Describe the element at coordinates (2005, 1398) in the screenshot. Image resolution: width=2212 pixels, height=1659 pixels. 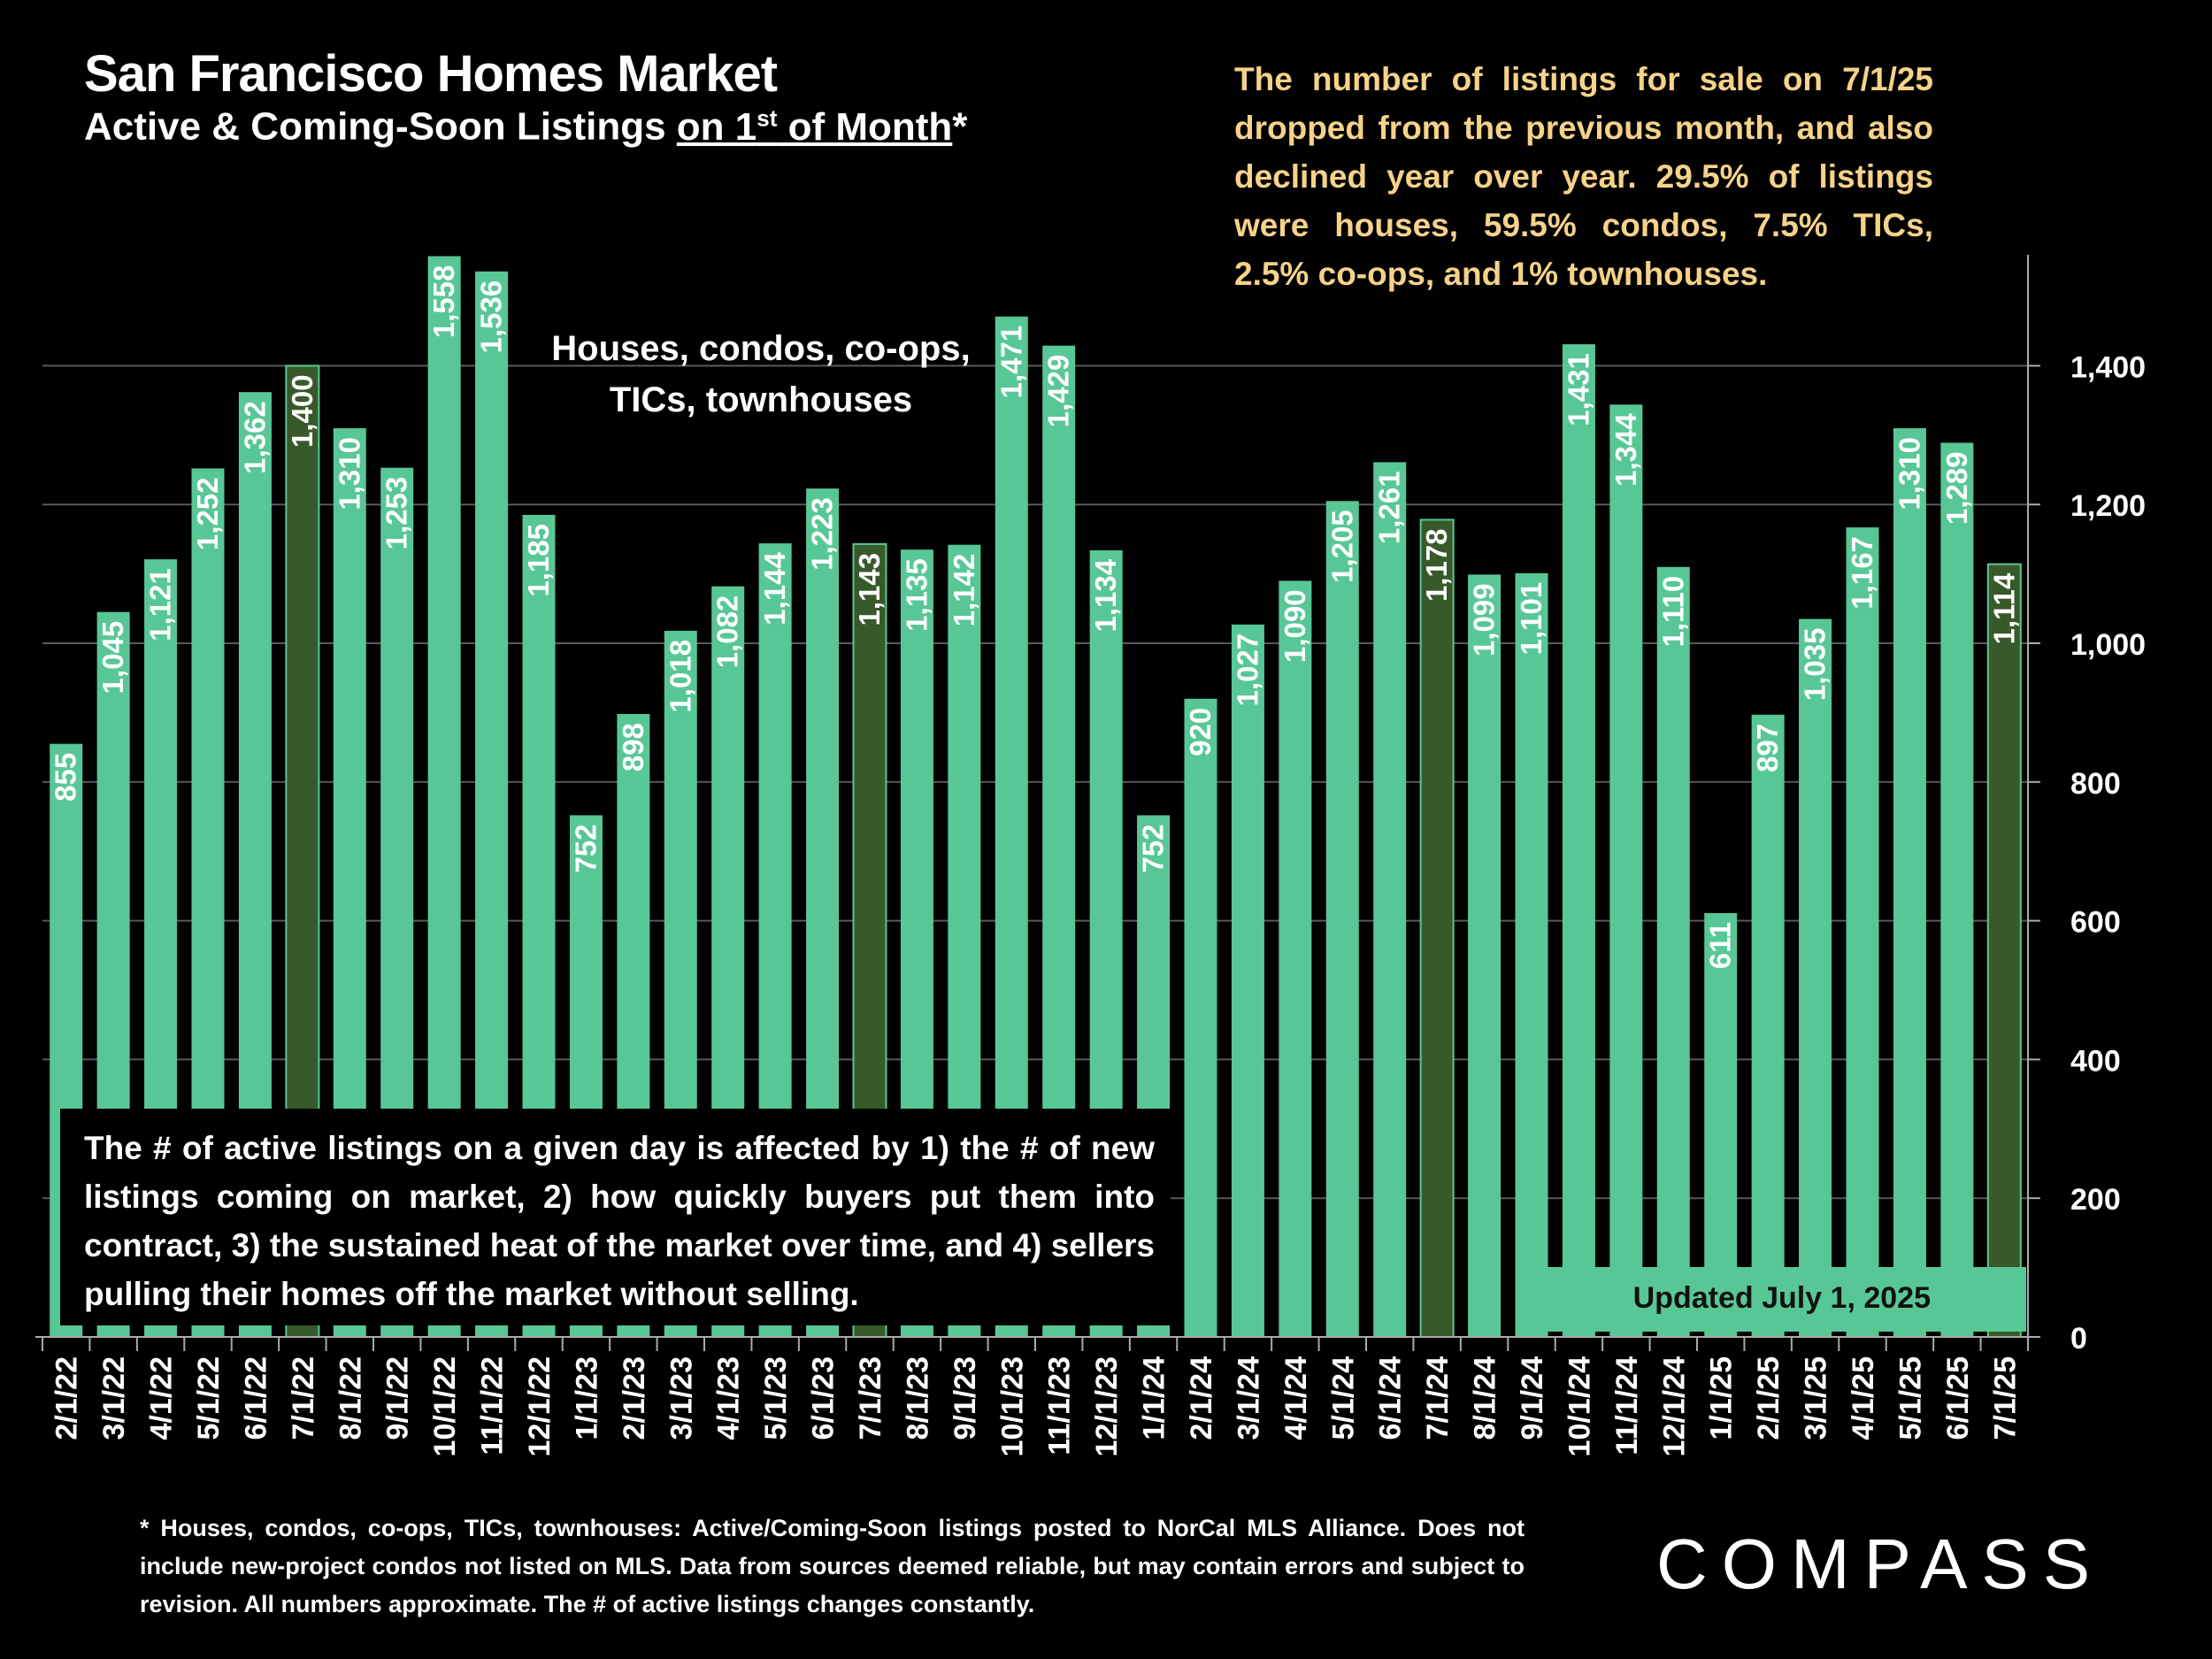
I see `x-tick-label: 7/1/25` at that location.